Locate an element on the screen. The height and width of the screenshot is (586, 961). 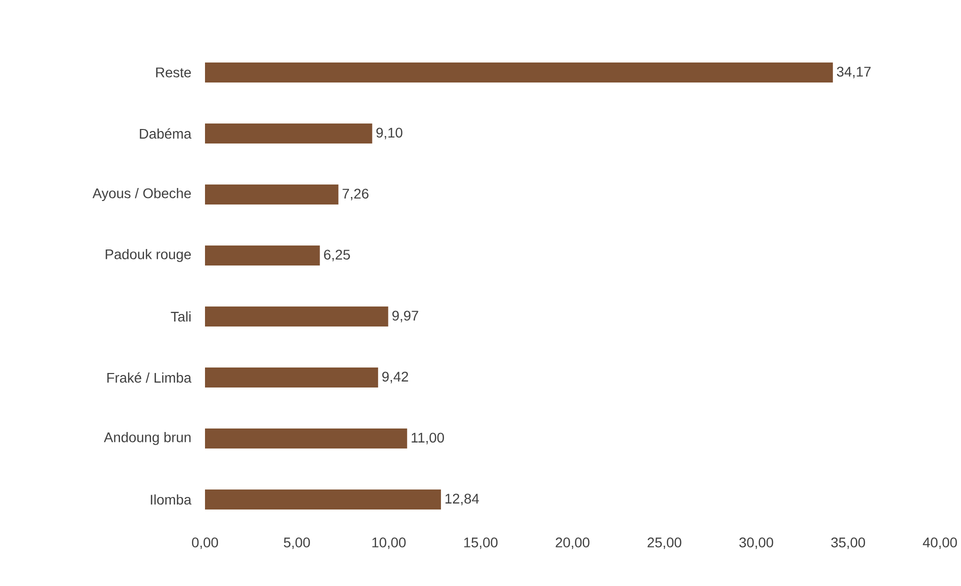
y-tick-label: Ilomba is located at coordinates (171, 499).